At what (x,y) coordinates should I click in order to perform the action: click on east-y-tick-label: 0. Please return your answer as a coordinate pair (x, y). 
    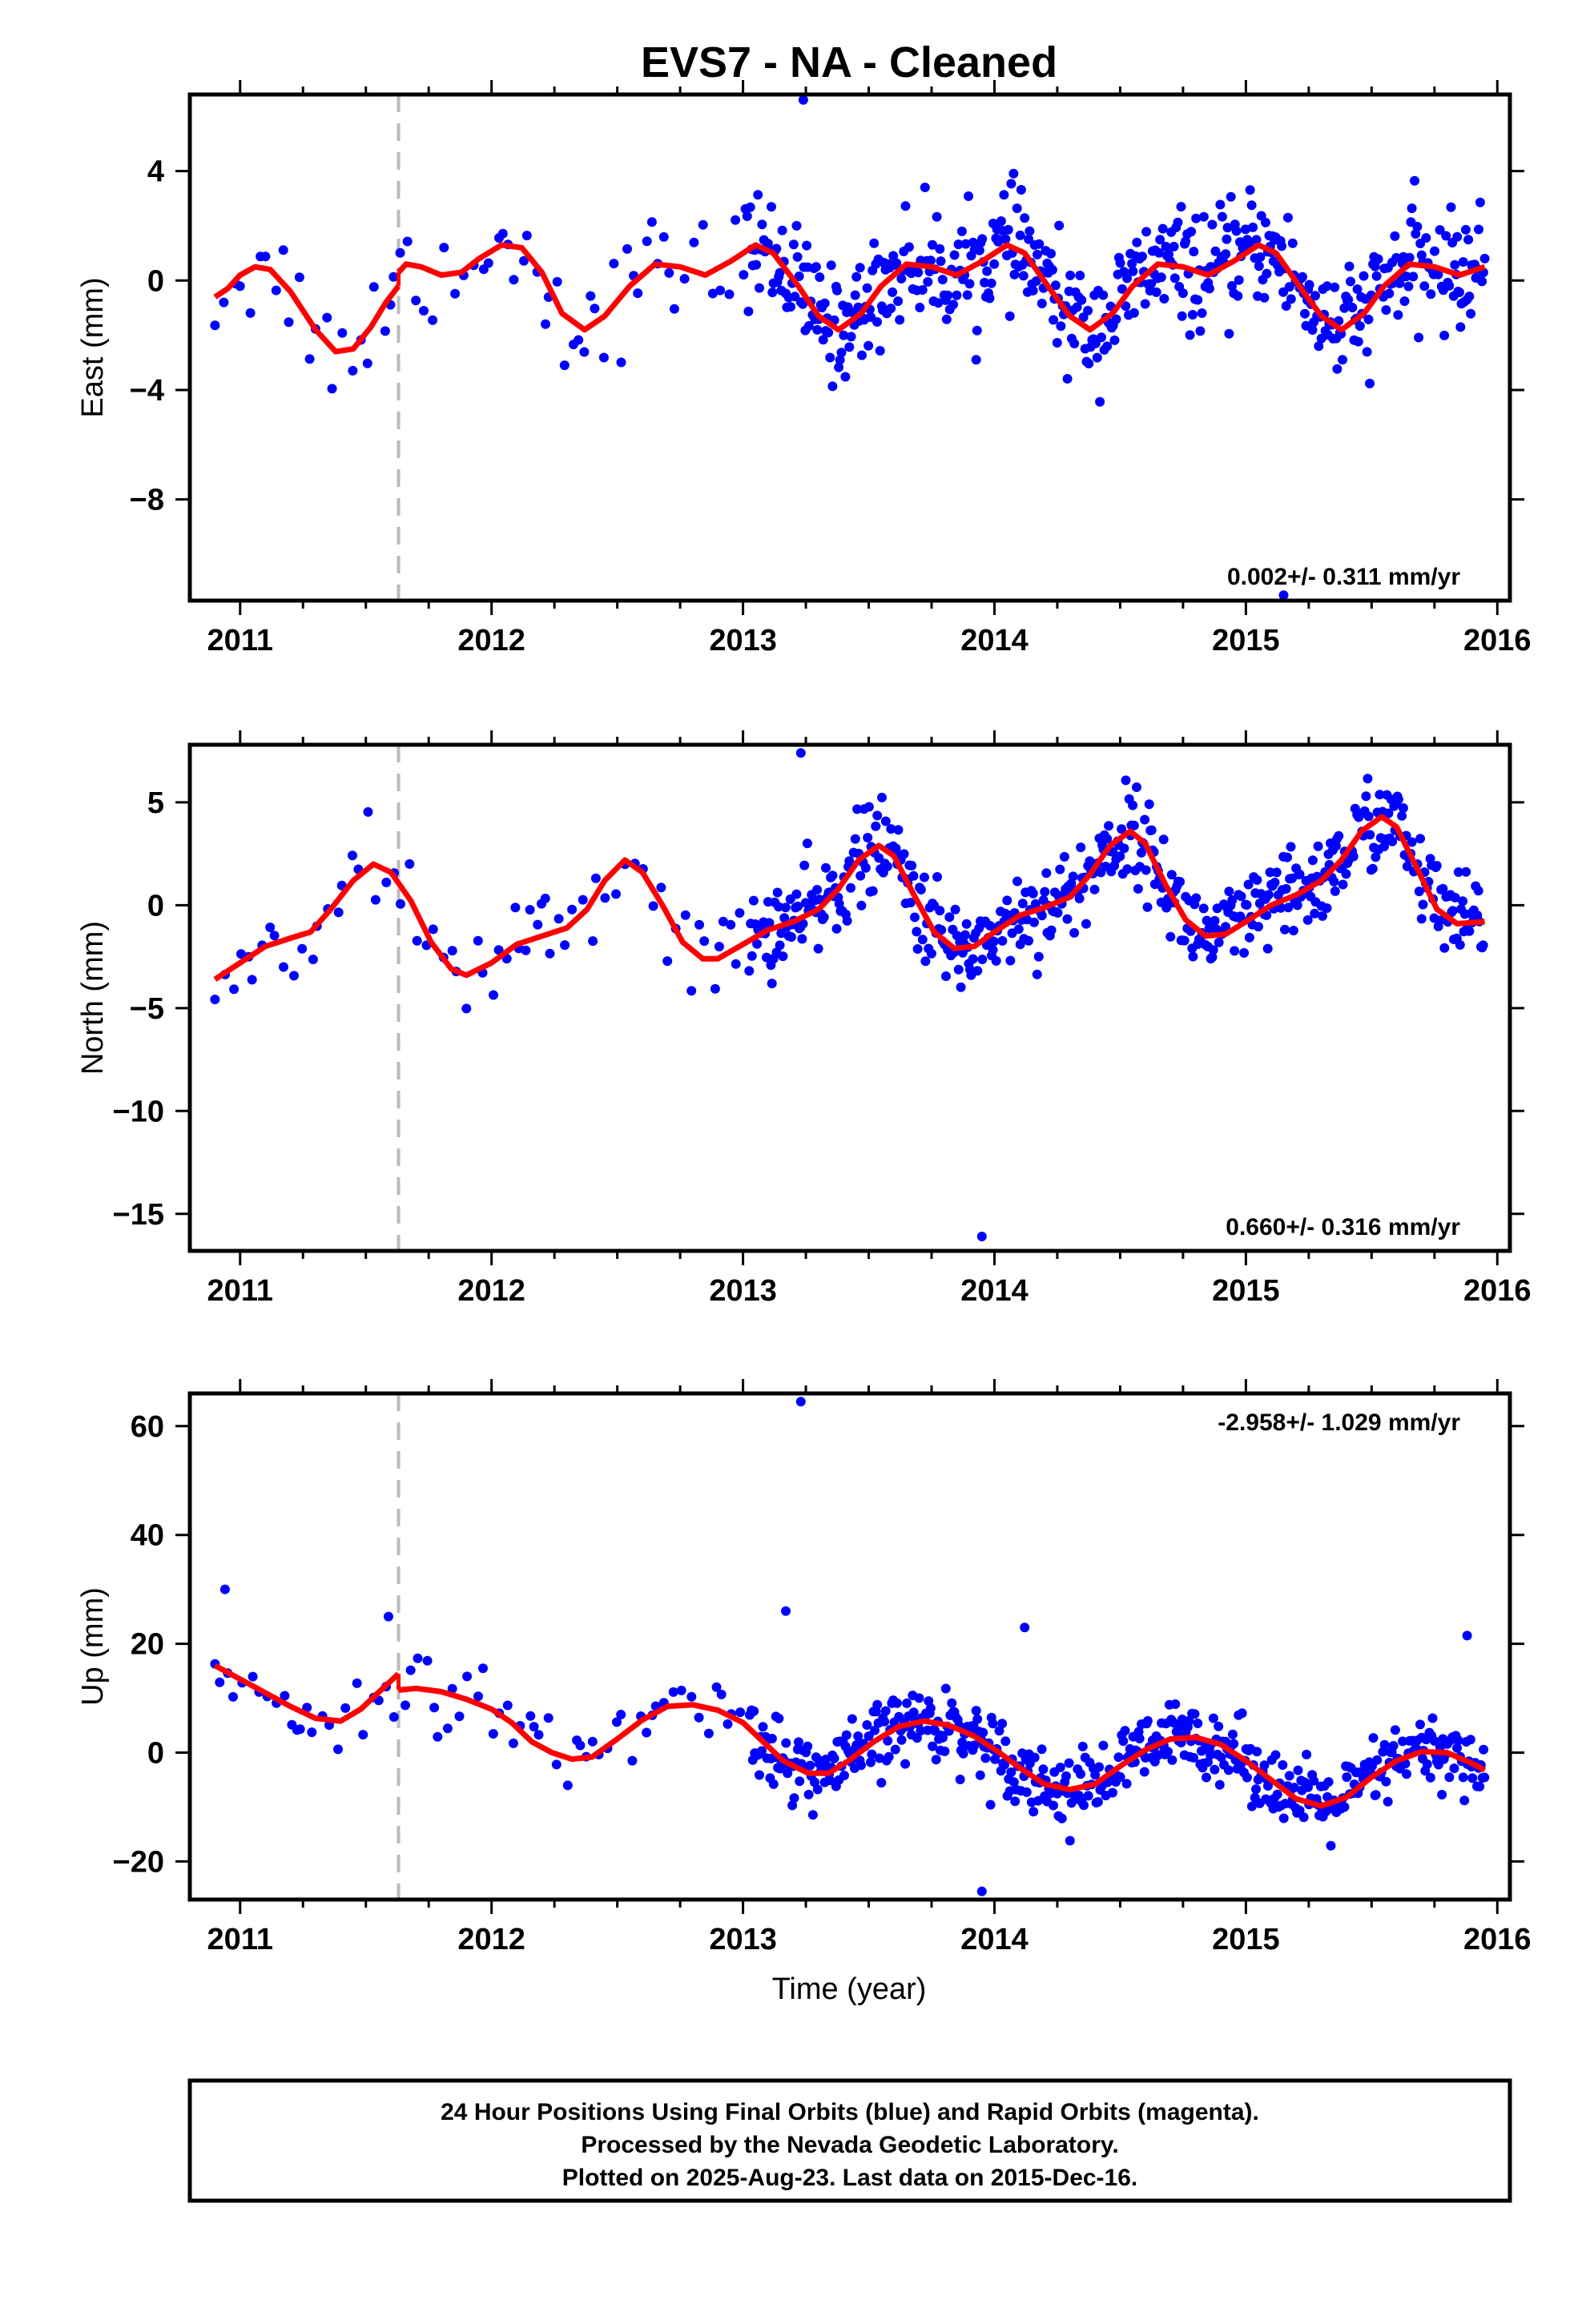
    Looking at the image, I should click on (155, 281).